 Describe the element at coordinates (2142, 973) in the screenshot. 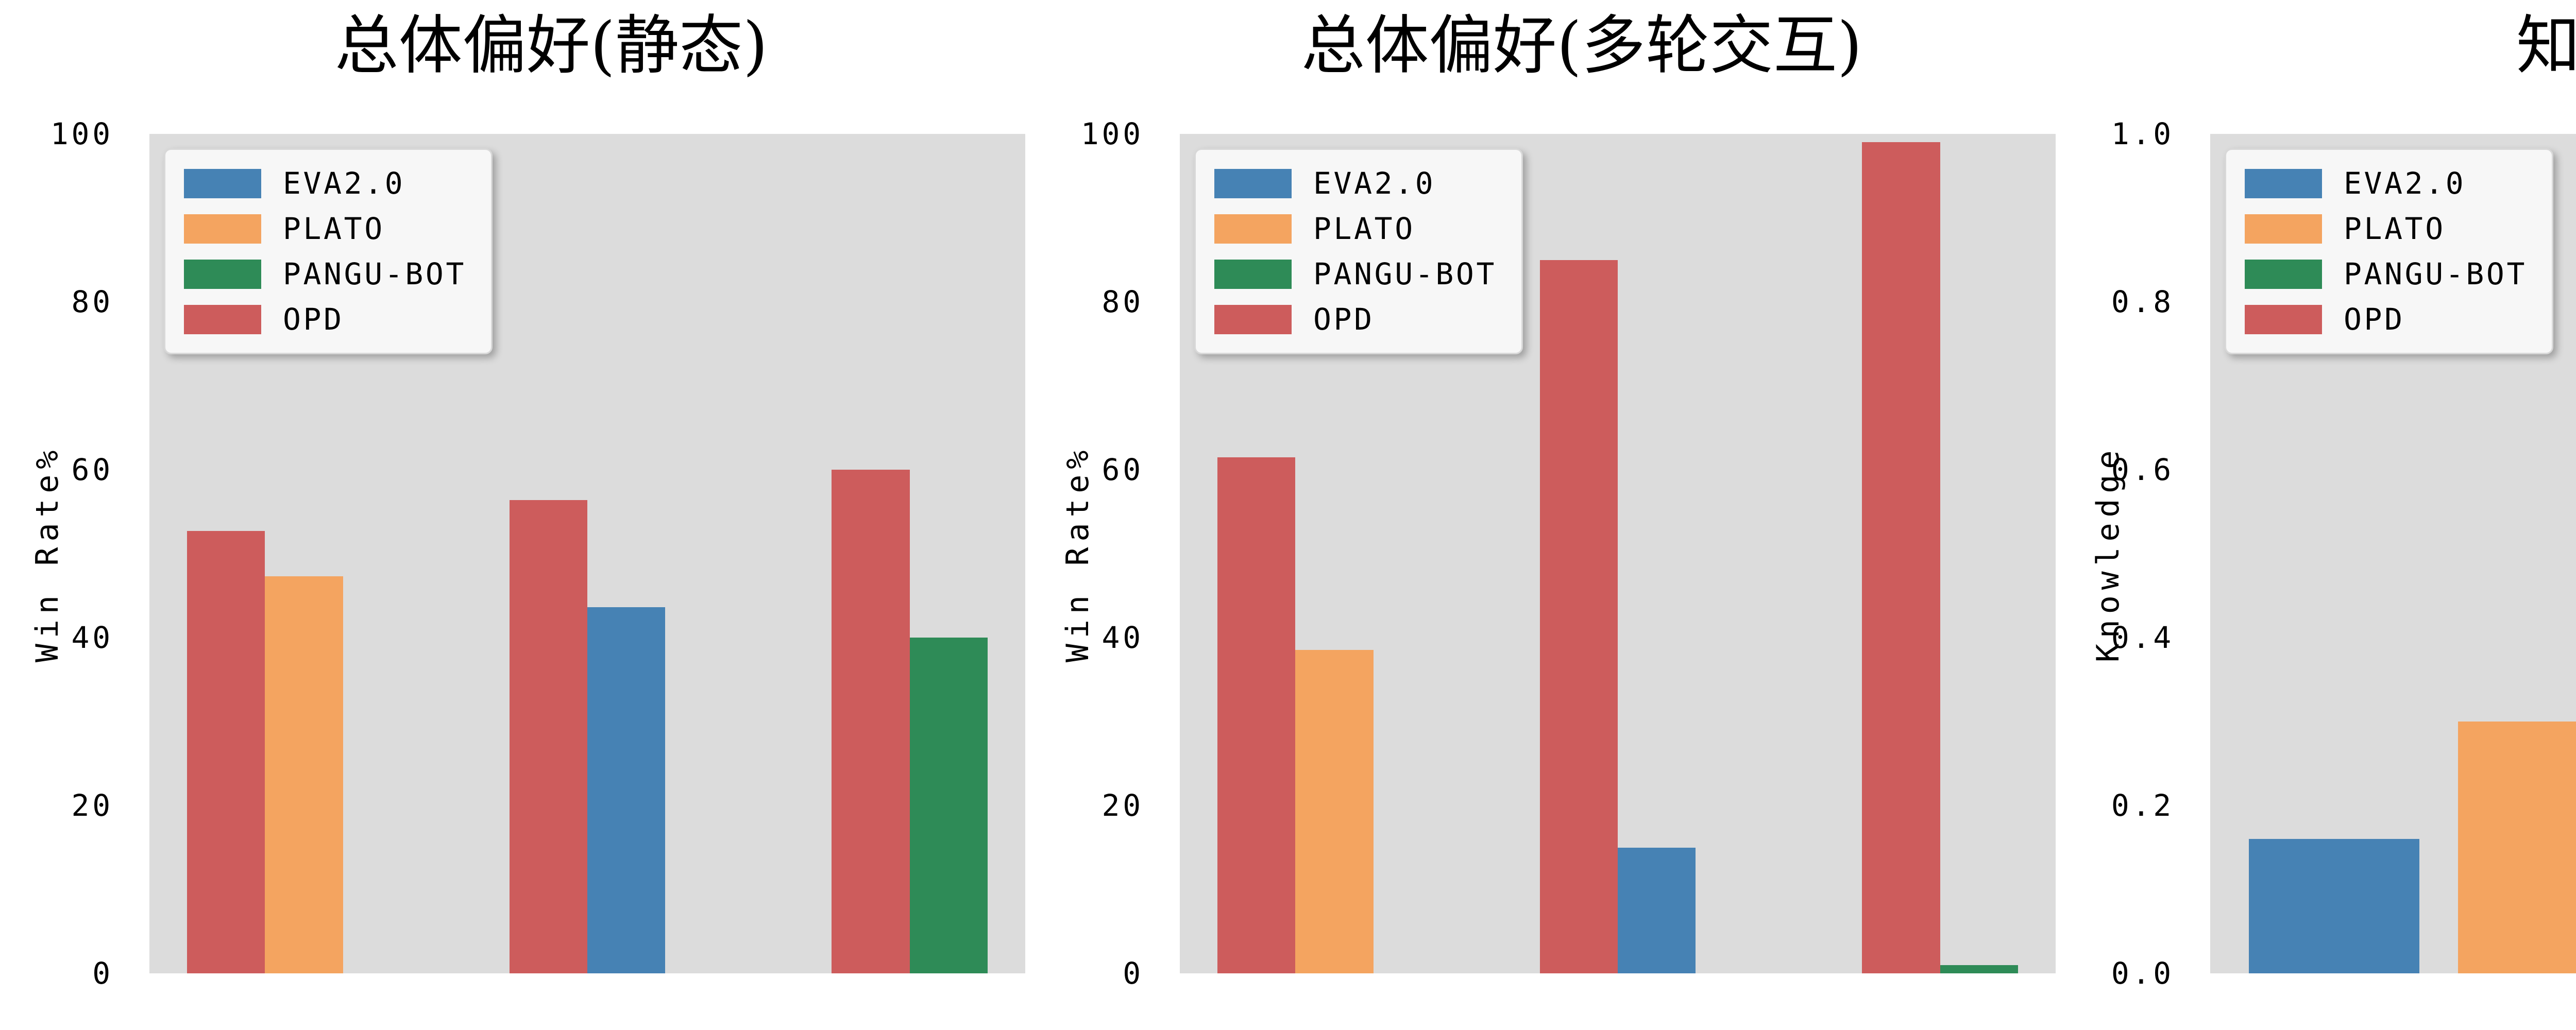

I see `y-tick-label: 0.0` at that location.